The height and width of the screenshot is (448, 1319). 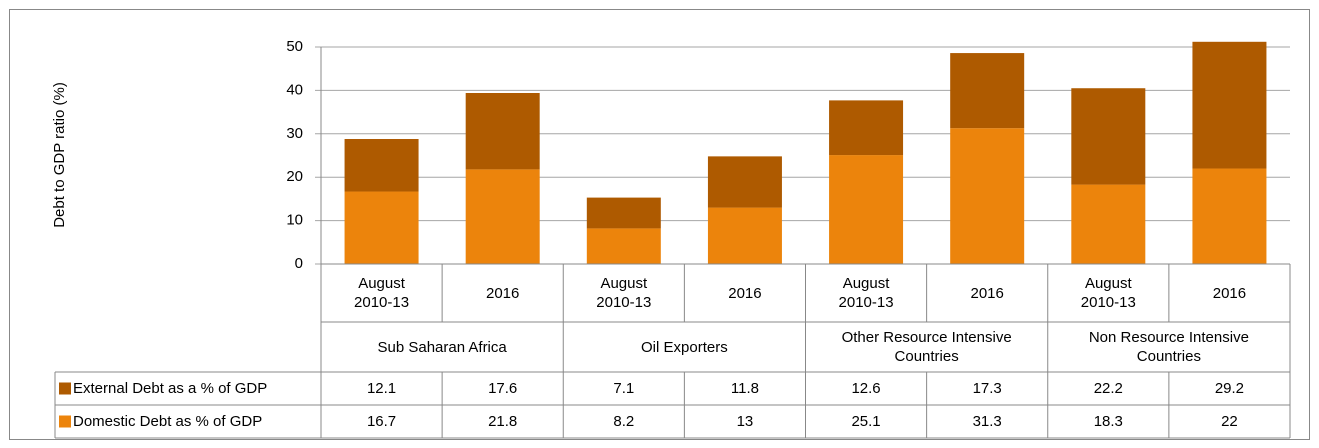 I want to click on table-value: 29.2, so click(x=1229, y=388).